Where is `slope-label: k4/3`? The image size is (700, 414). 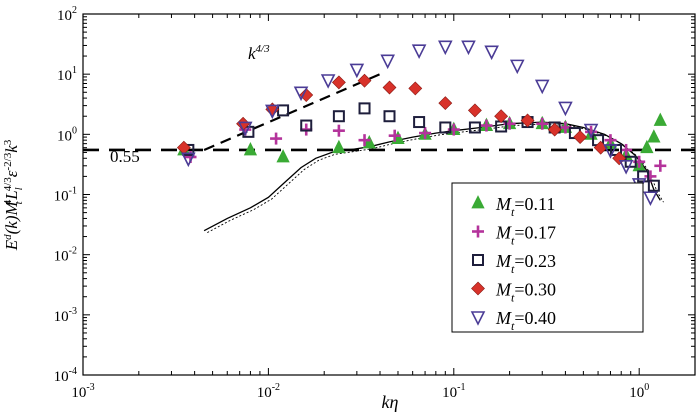 slope-label: k4/3 is located at coordinates (259, 53).